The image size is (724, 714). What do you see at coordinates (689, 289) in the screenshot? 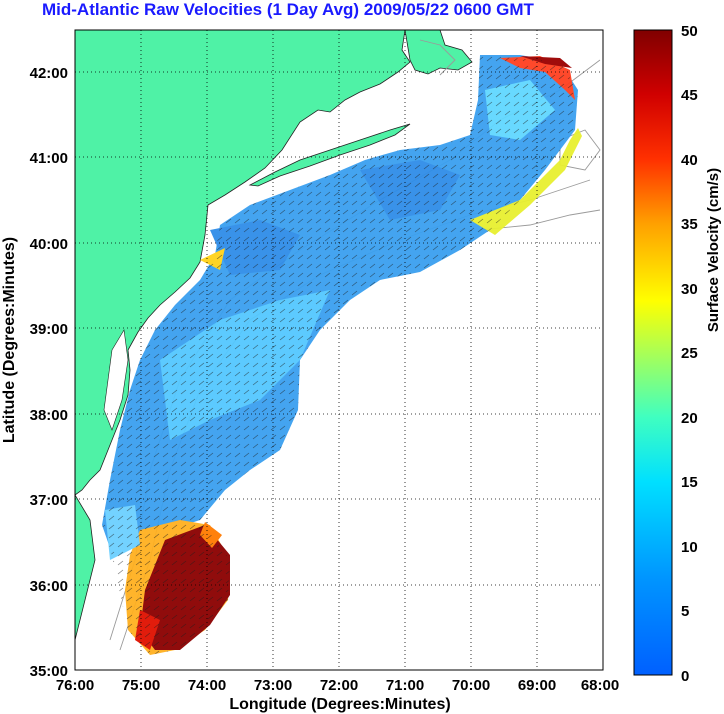
I see `colorbar-tick-label: 30` at bounding box center [689, 289].